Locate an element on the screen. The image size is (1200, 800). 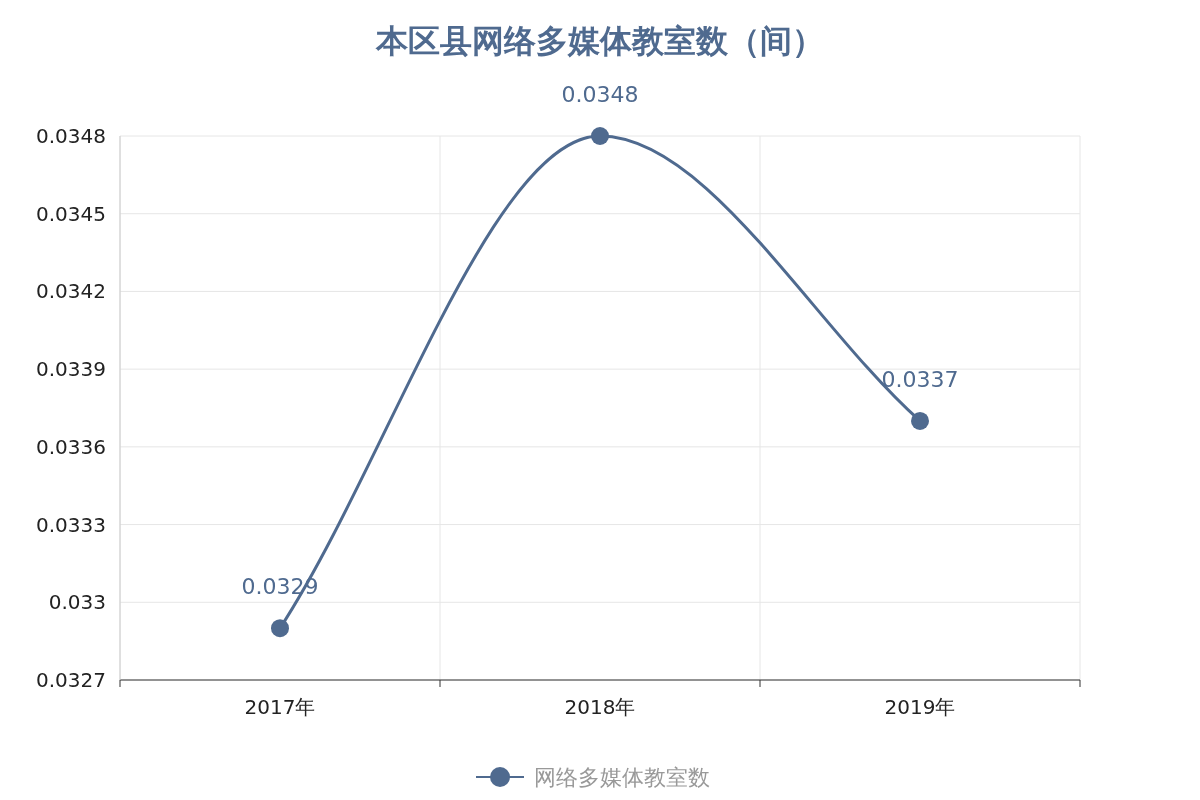
y-tick-label: 0.033 is located at coordinates (77, 602).